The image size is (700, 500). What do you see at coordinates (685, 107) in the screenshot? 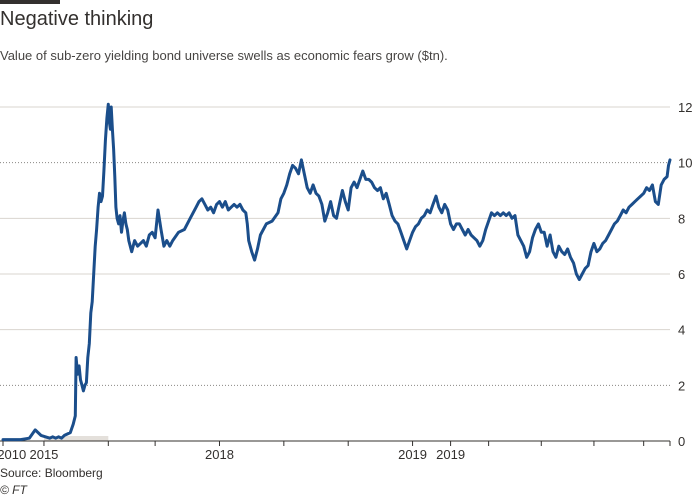
I see `y-tick-label: 12` at bounding box center [685, 107].